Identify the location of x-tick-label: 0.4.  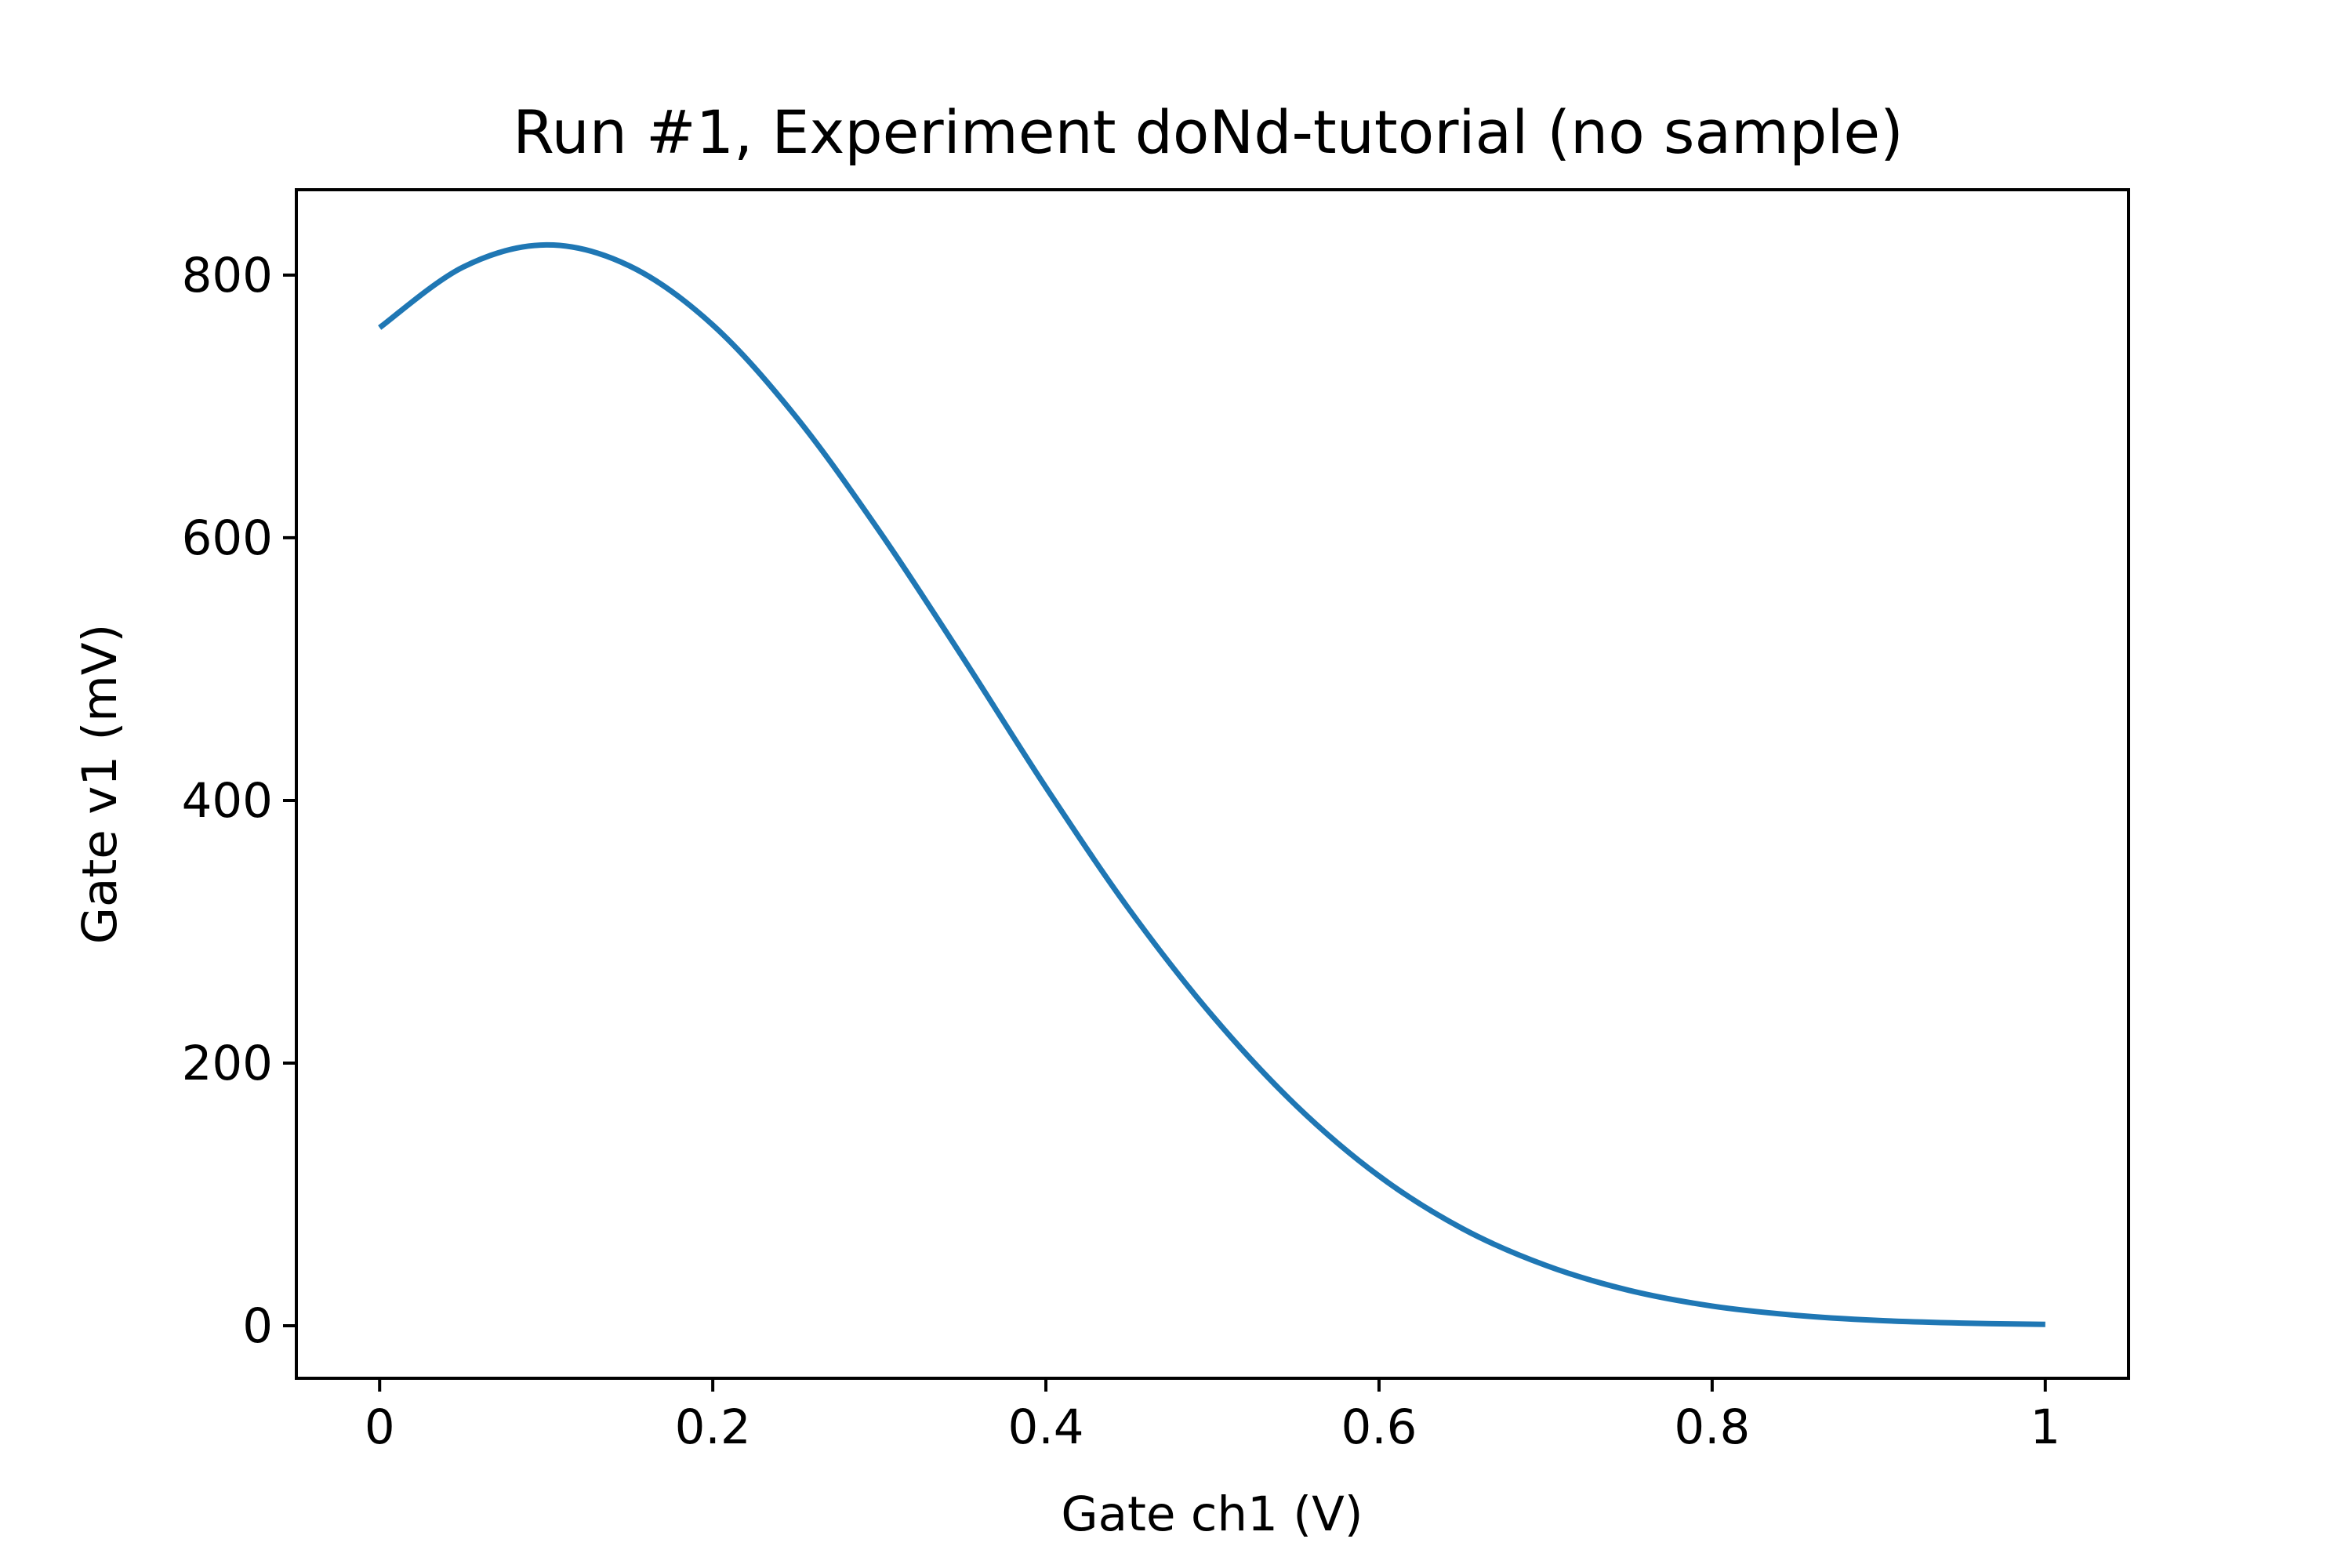
(1046, 1427).